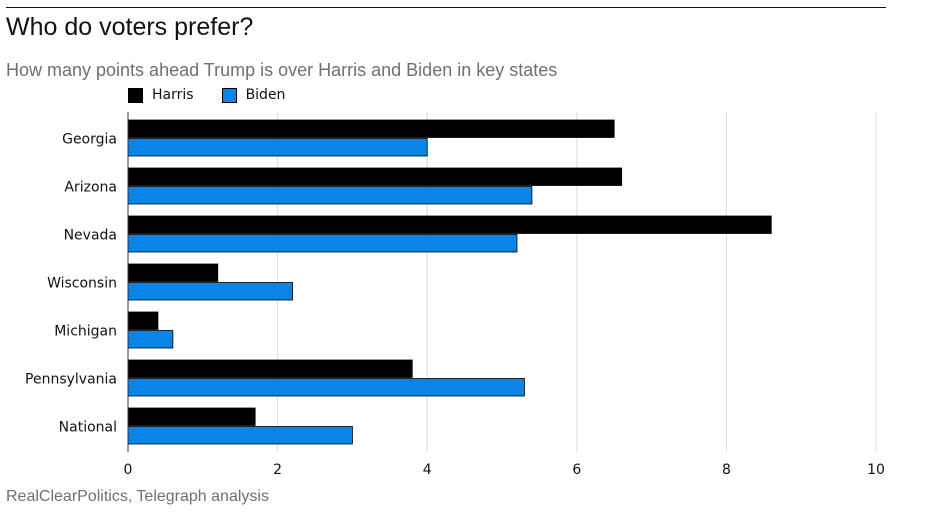 The height and width of the screenshot is (518, 951). I want to click on legend-item-harris: Harris, so click(161, 95).